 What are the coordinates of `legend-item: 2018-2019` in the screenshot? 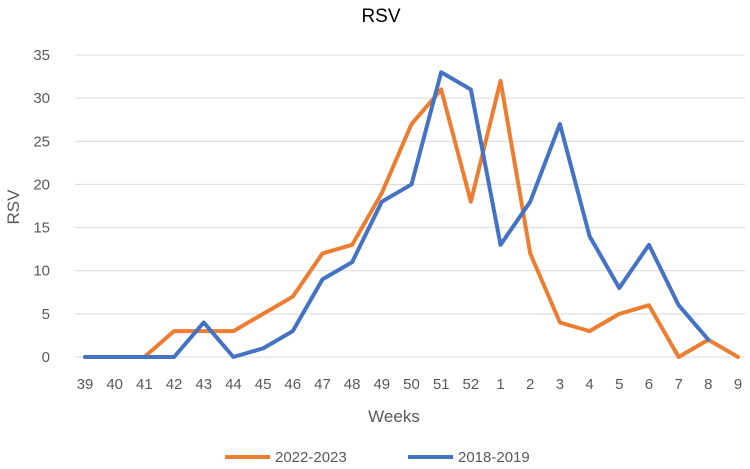 It's located at (469, 457).